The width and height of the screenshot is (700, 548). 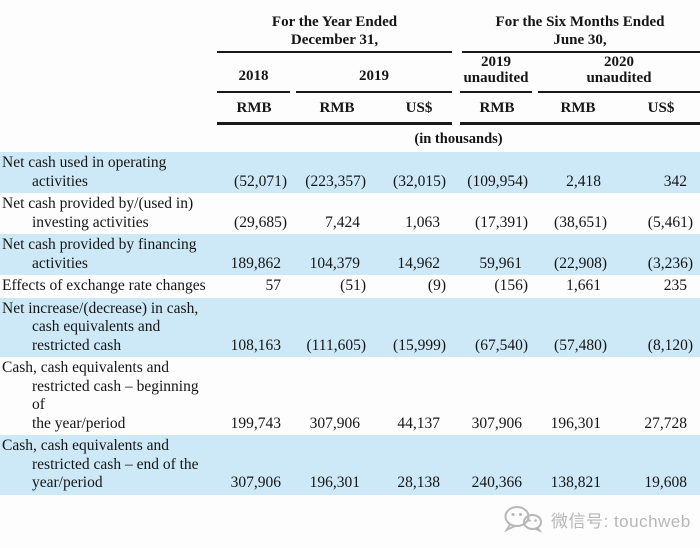 I want to click on period-underline-2019, so click(x=374, y=92).